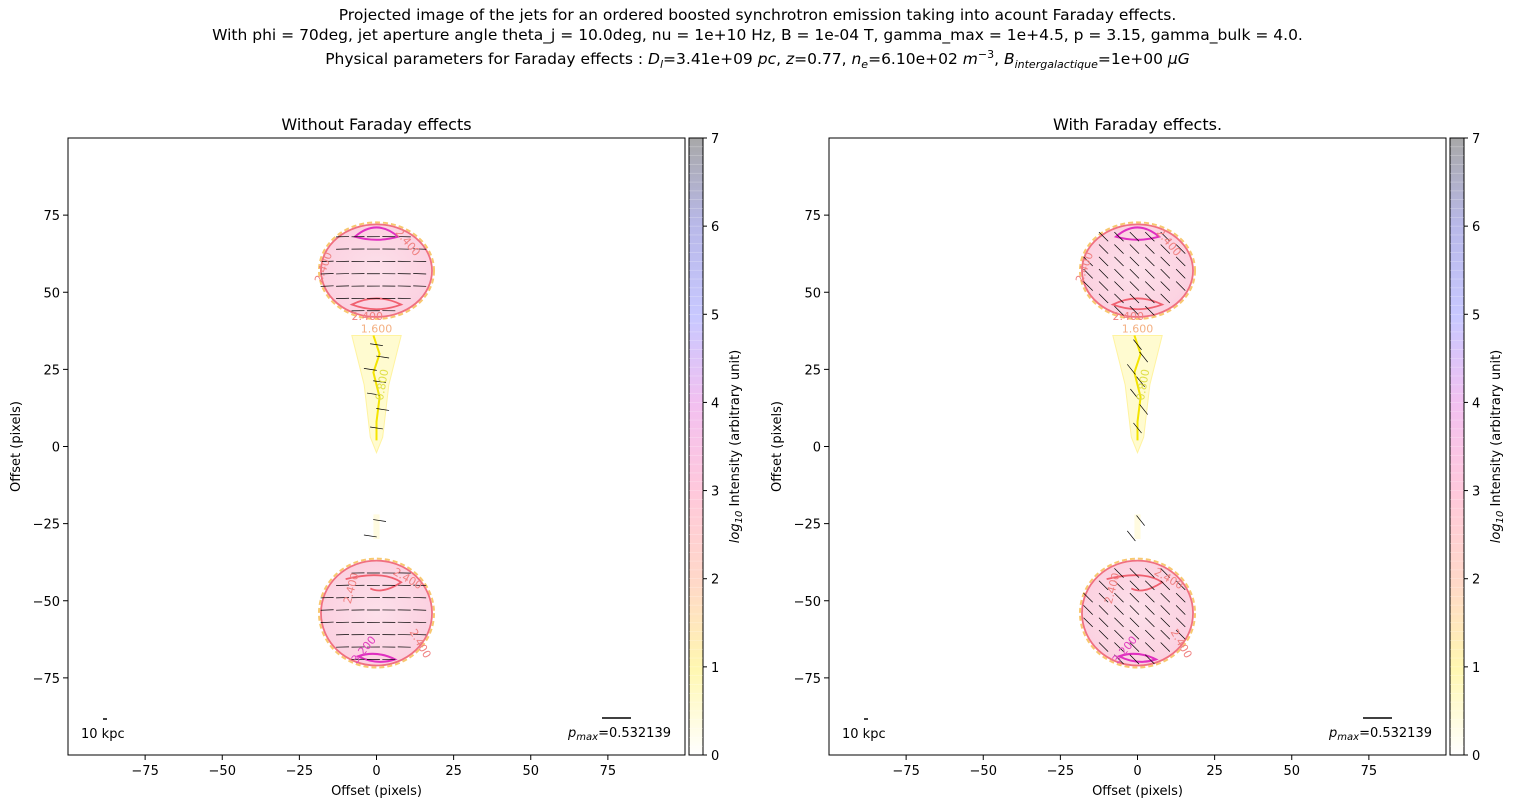  Describe the element at coordinates (1137, 124) in the screenshot. I see `panel-title: With Faraday effects.` at that location.